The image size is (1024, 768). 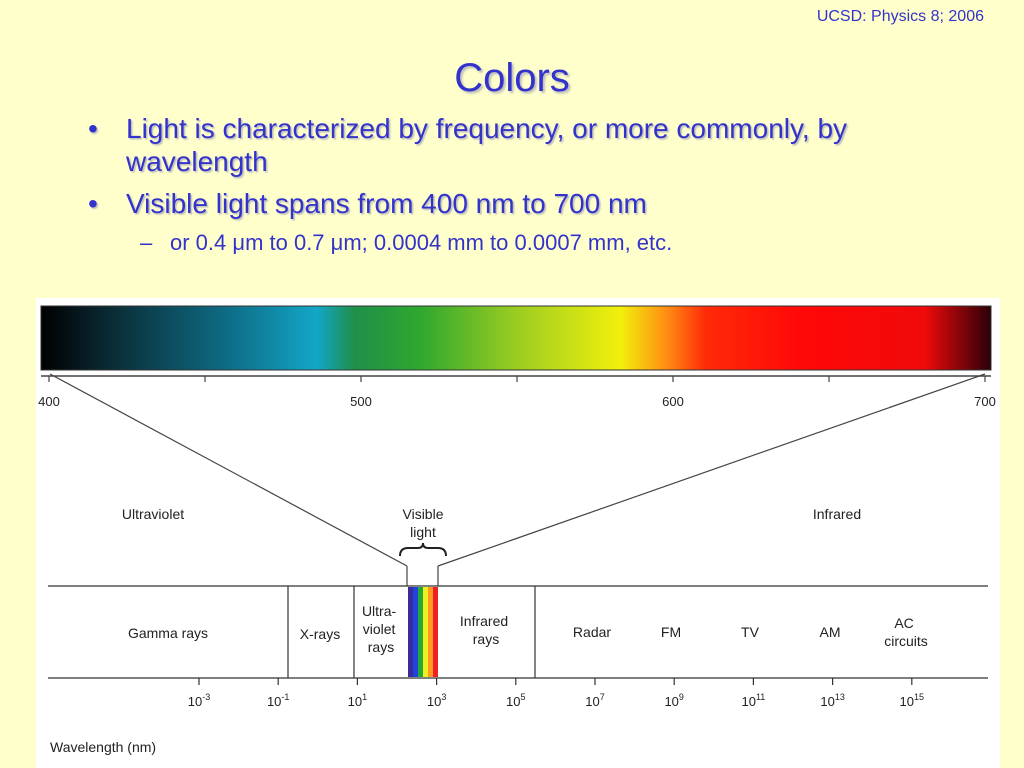 I want to click on spectrum-minor-ticks, so click(x=517, y=379).